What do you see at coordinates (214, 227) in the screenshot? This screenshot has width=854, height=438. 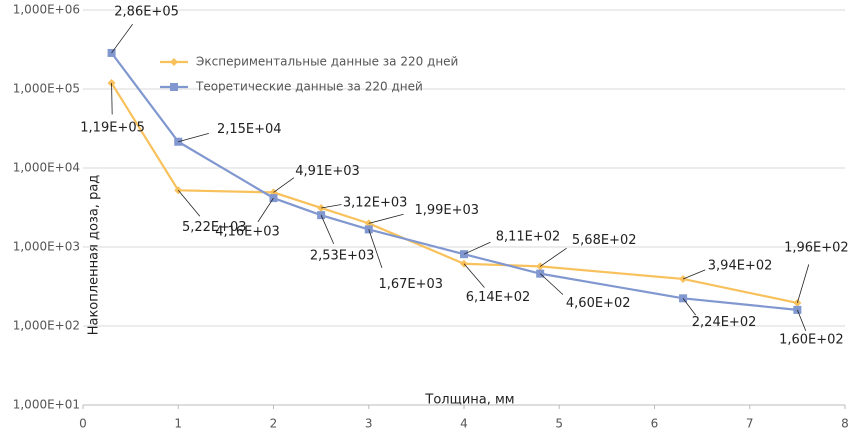 I see `data-label: 5,22E+03` at bounding box center [214, 227].